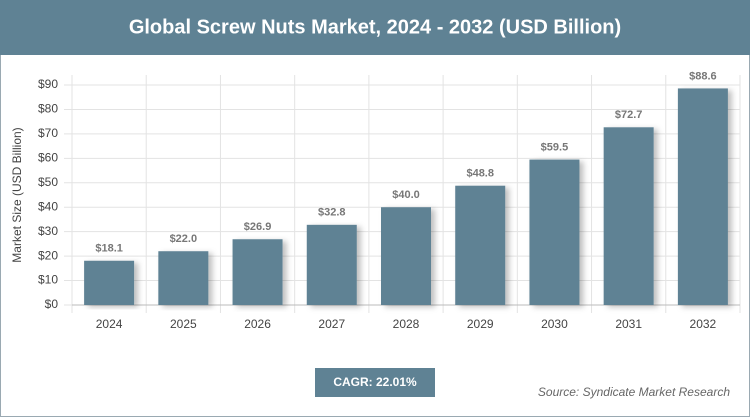 This screenshot has height=417, width=750. Describe the element at coordinates (48, 280) in the screenshot. I see `y-tick-label: $10` at that location.